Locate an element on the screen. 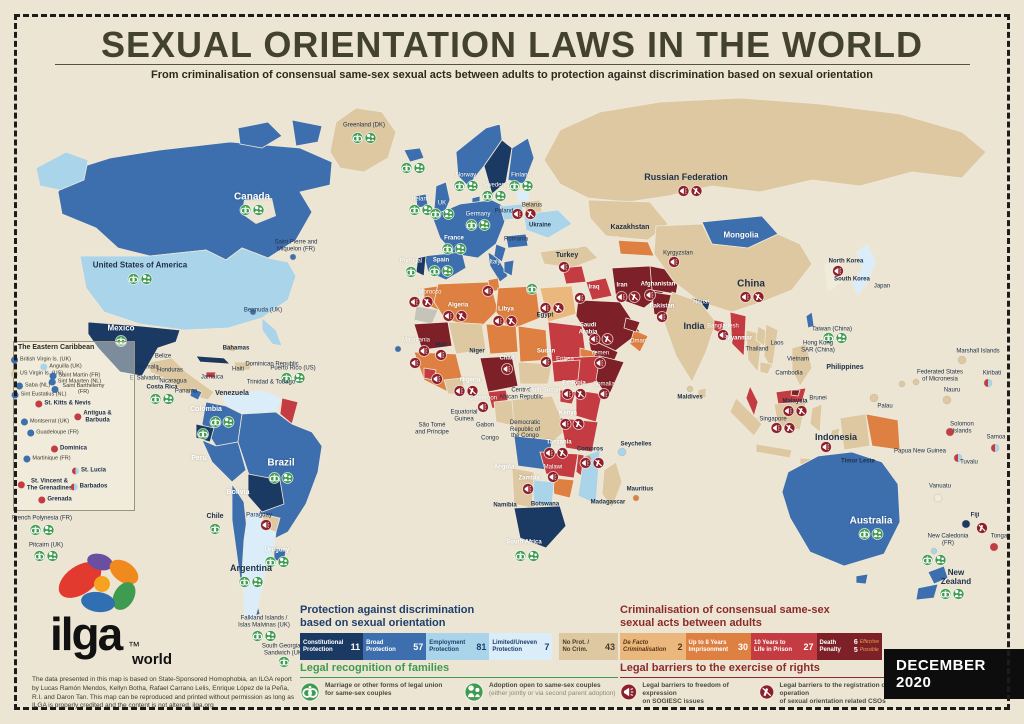 The height and width of the screenshot is (724, 1024). country-cuba is located at coordinates (213, 360).